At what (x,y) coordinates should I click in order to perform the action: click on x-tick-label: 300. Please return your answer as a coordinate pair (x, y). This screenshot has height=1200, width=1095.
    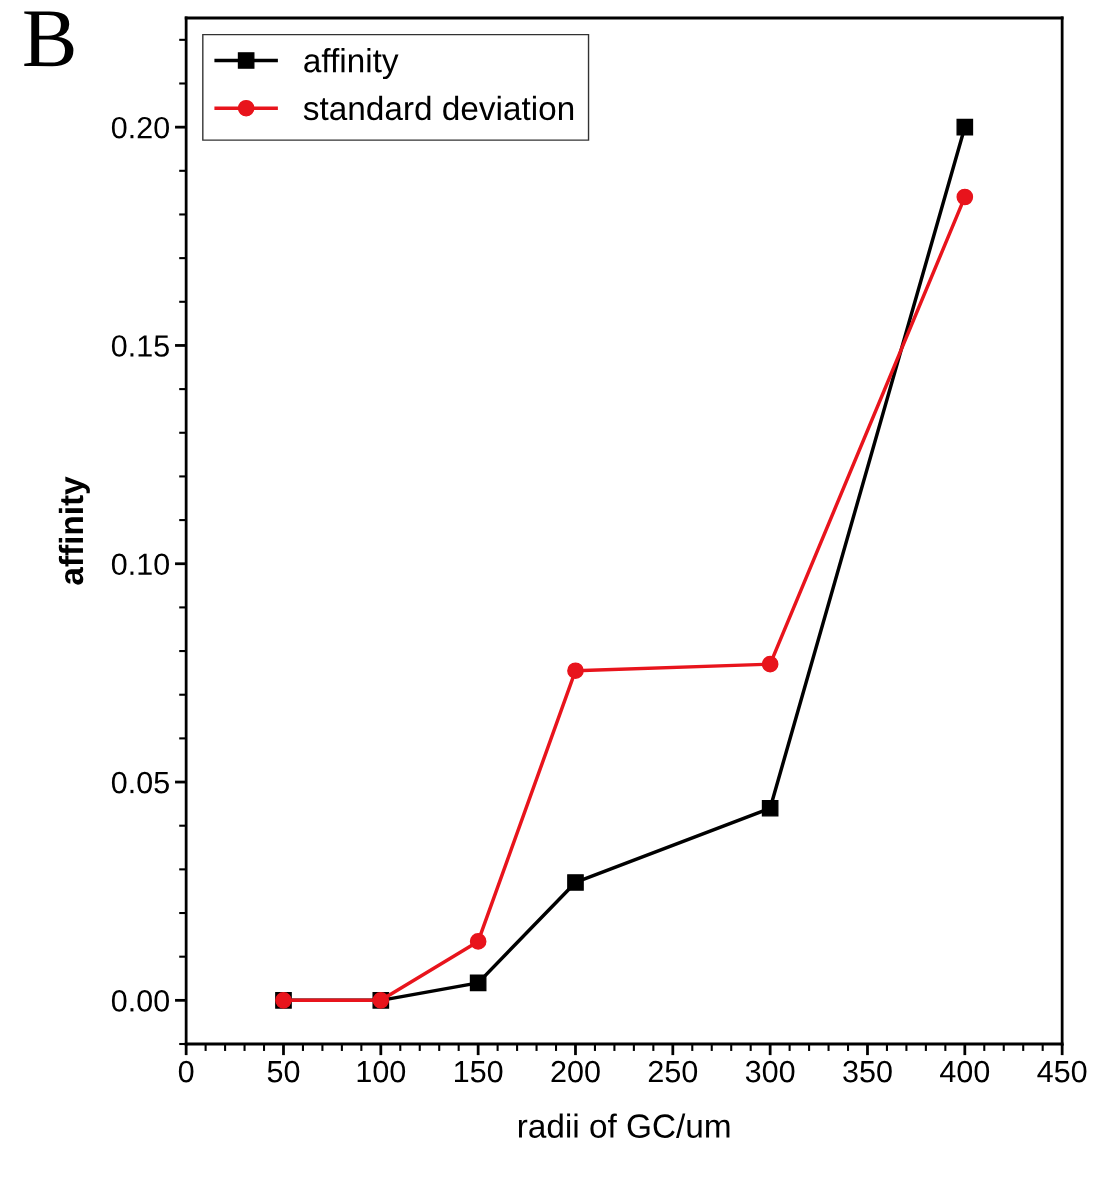
    Looking at the image, I should click on (770, 1071).